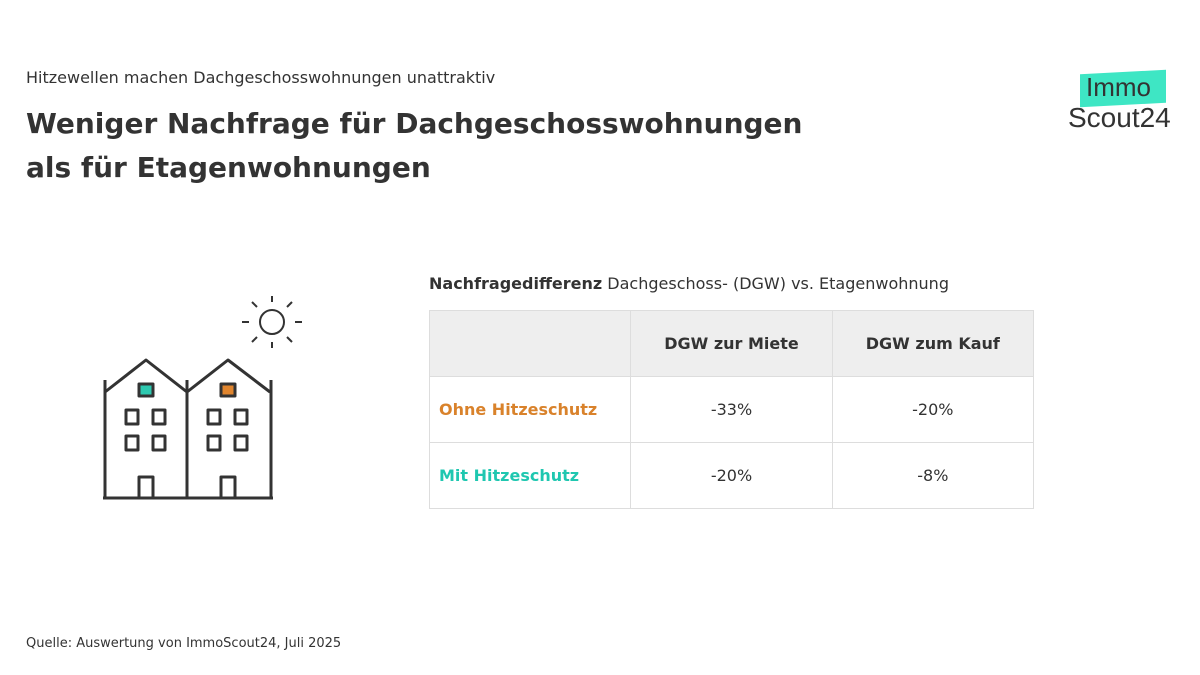 This screenshot has height=675, width=1200. What do you see at coordinates (272, 322) in the screenshot?
I see `sun-icon` at bounding box center [272, 322].